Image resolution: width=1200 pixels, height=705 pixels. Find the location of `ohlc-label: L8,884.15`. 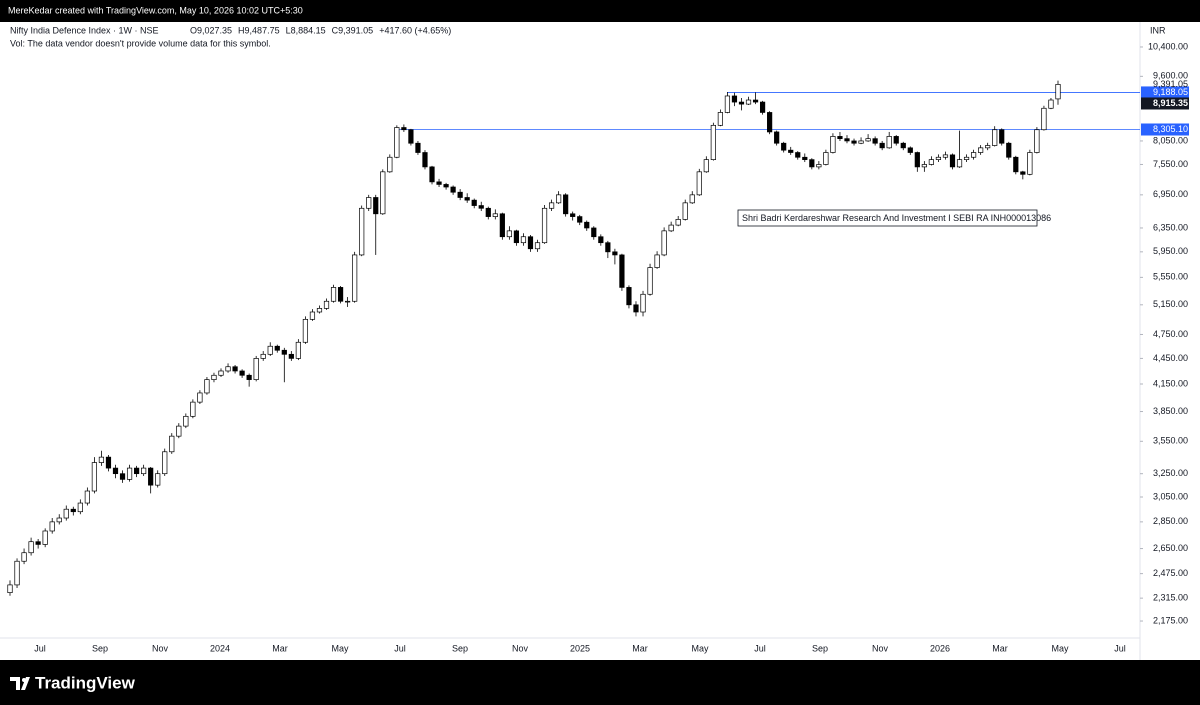

ohlc-label: L8,884.15 is located at coordinates (306, 30).